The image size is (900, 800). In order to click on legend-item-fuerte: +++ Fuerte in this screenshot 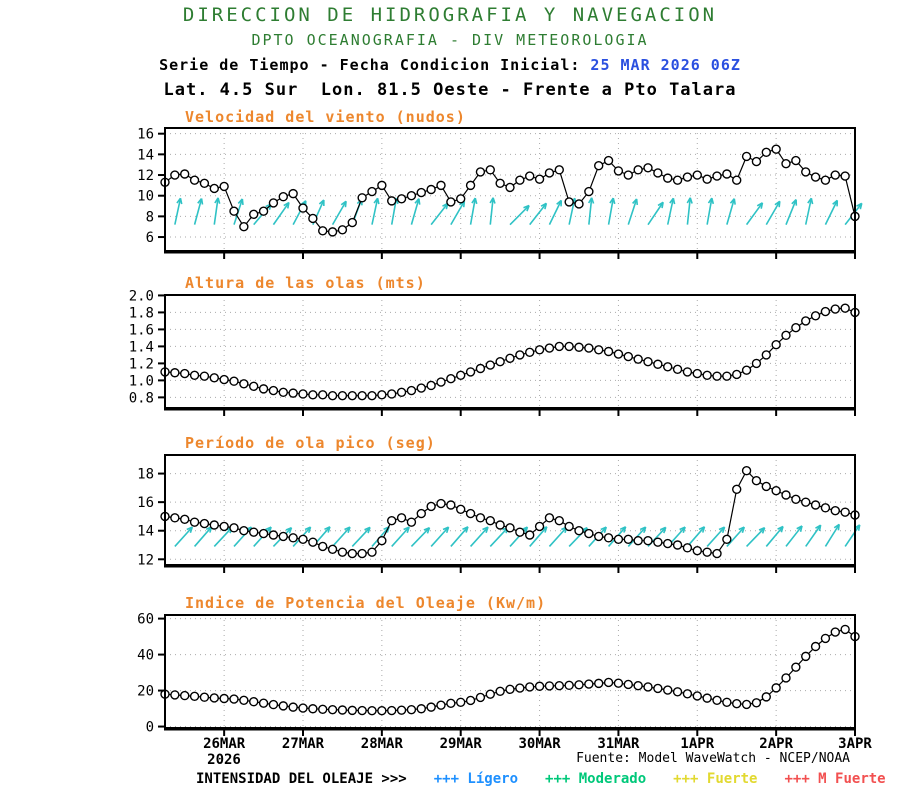, I will do `click(715, 779)`.